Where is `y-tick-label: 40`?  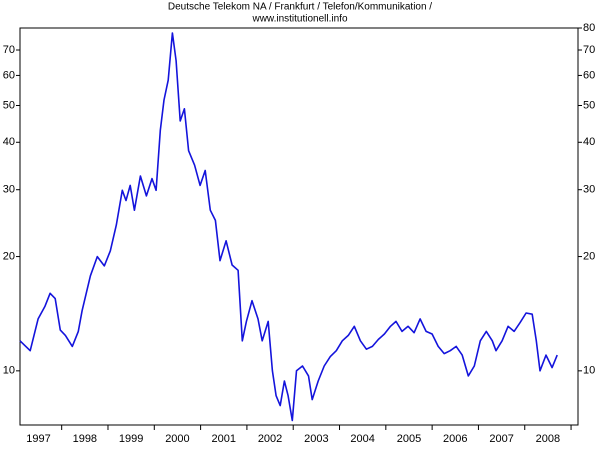
y-tick-label: 40 is located at coordinates (9, 142).